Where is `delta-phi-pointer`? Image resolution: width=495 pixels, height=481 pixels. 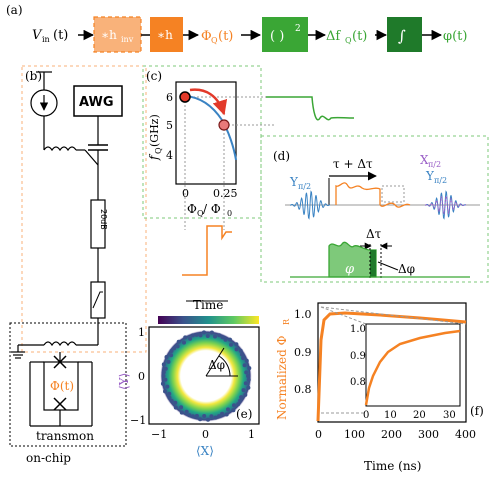 delta-phi-pointer is located at coordinates (388, 266).